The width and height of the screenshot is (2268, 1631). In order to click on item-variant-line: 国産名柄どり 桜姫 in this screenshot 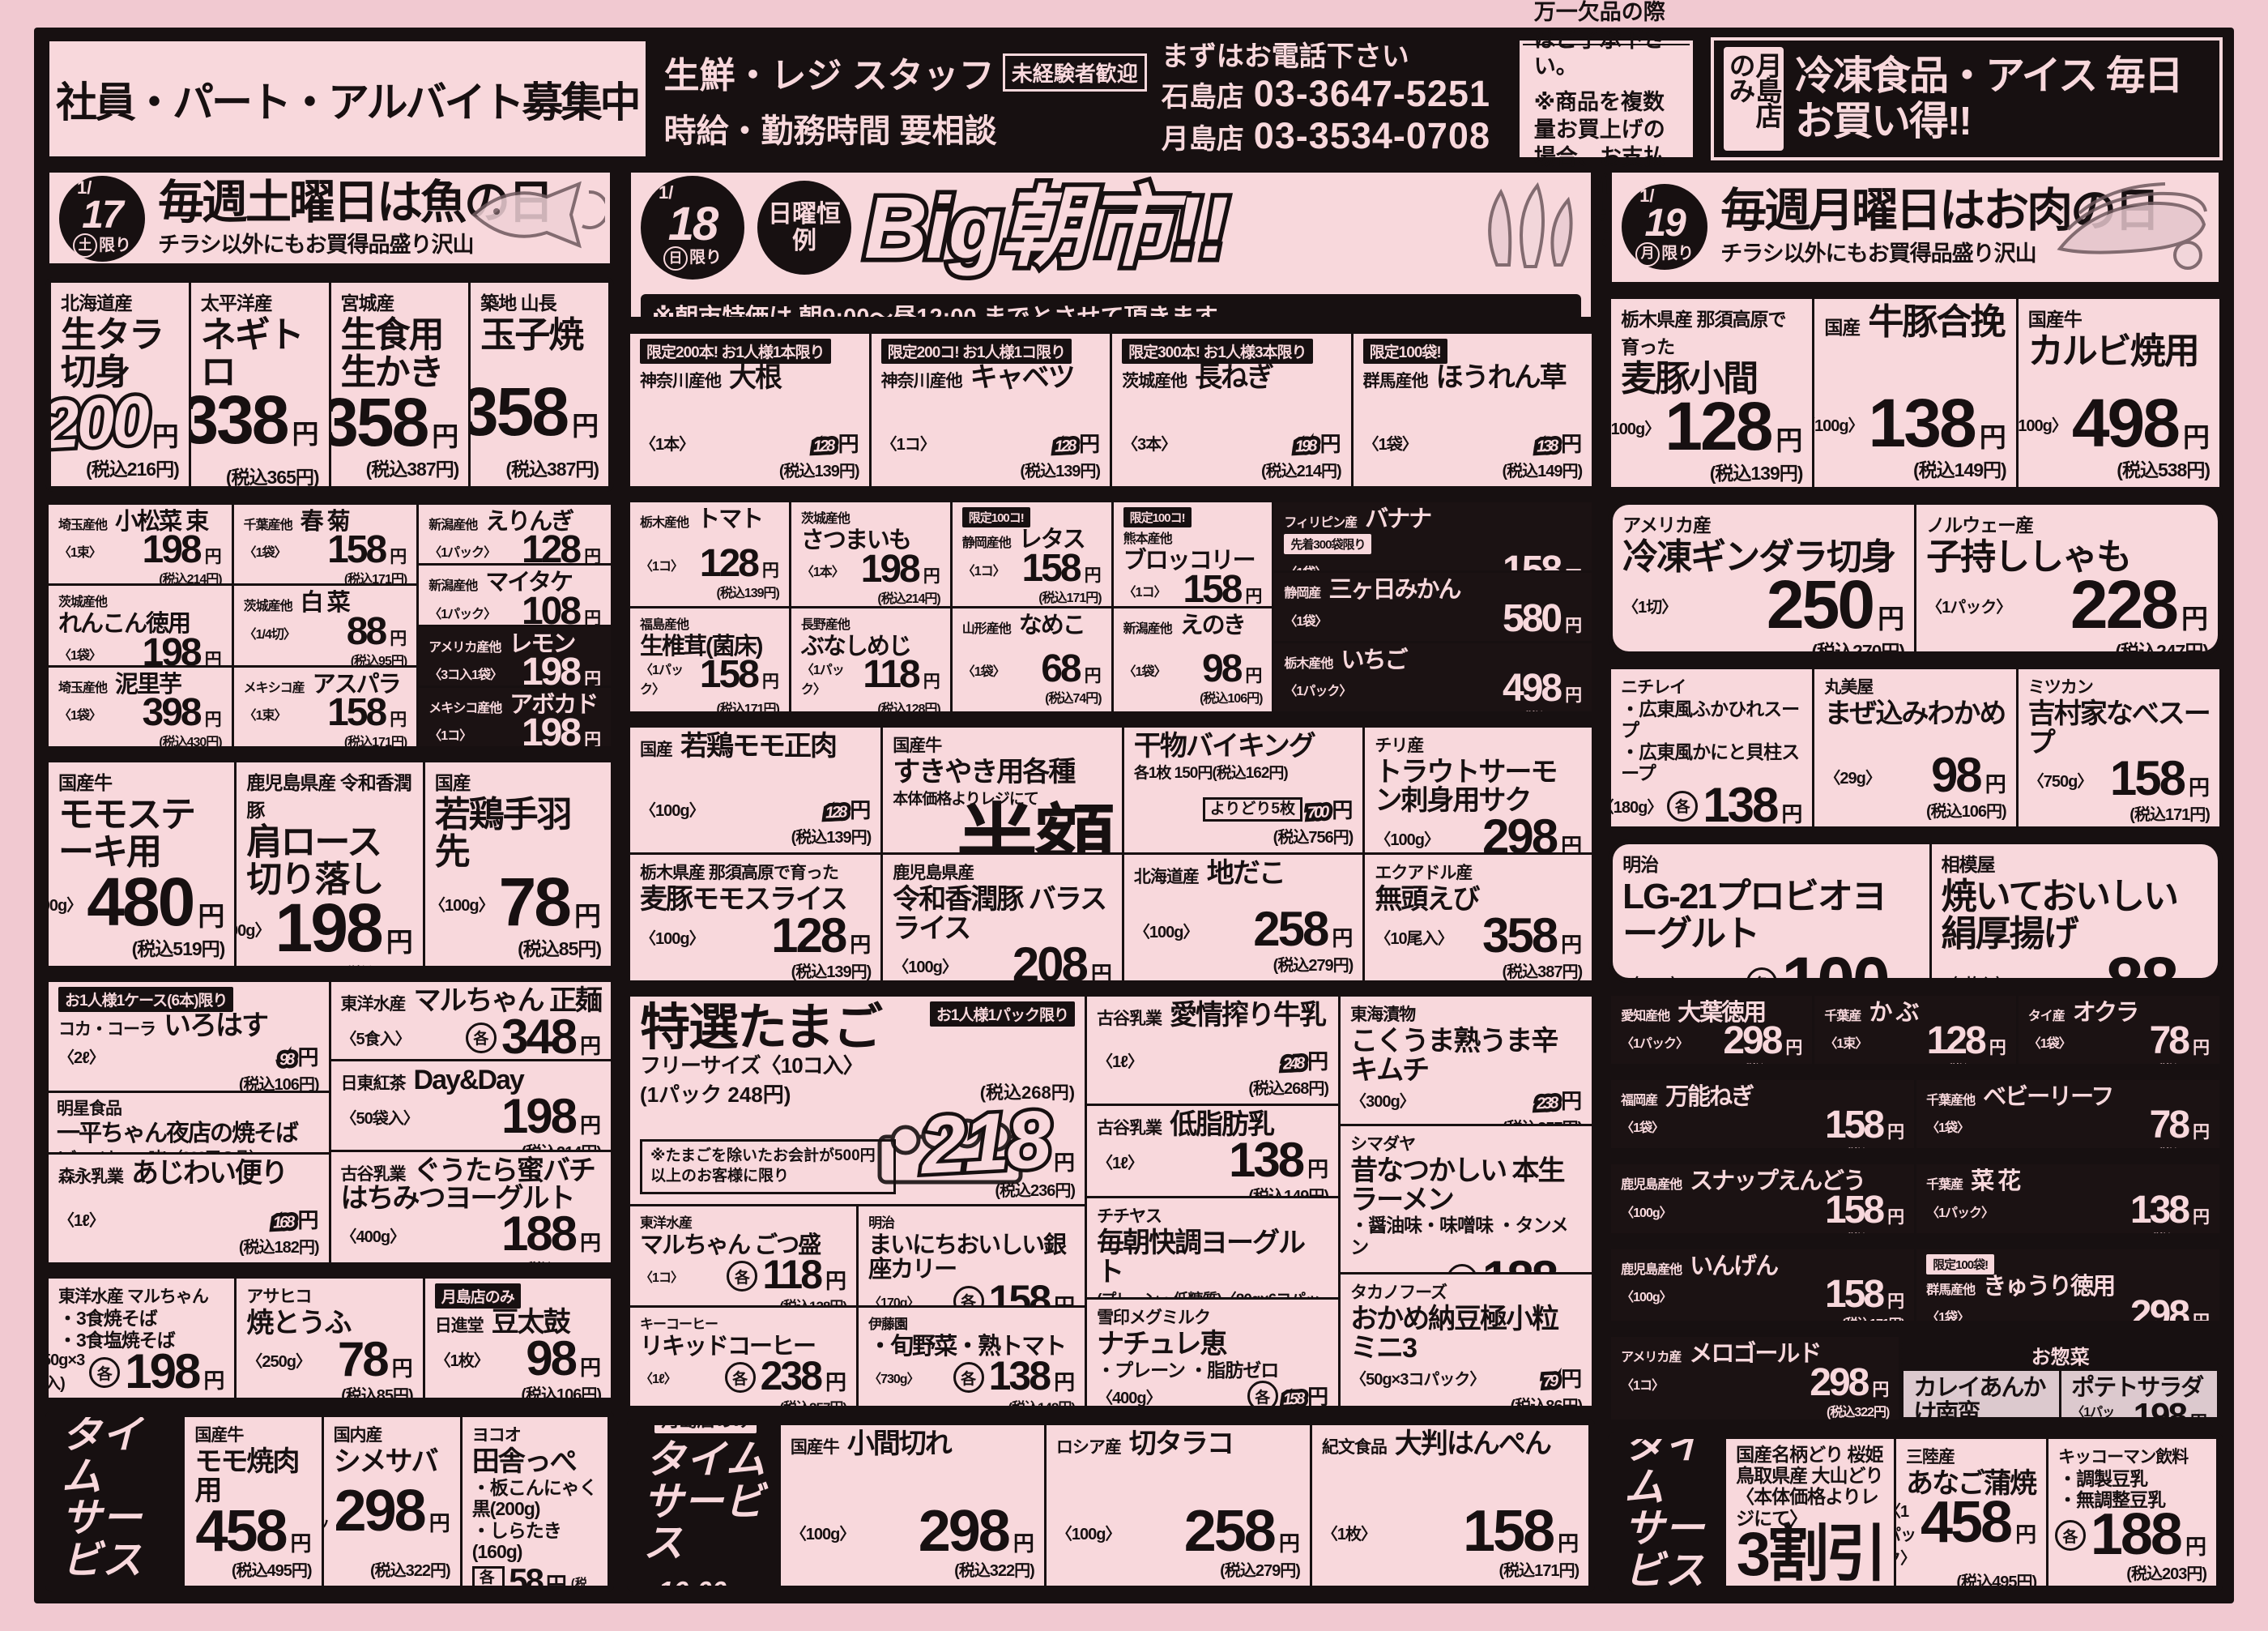, I will do `click(1809, 1454)`.